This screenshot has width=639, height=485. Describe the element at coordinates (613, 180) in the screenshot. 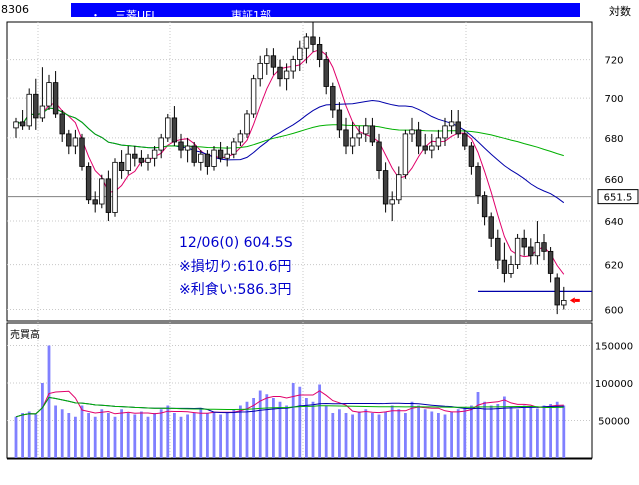

I see `price-tick-label: 660` at that location.